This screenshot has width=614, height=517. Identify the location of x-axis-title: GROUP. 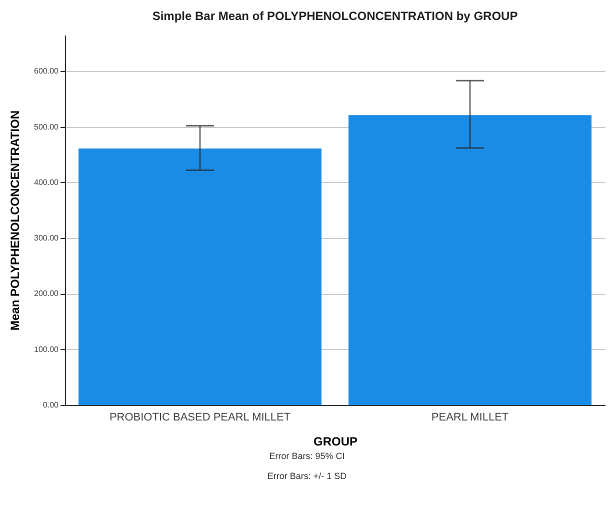
(335, 441).